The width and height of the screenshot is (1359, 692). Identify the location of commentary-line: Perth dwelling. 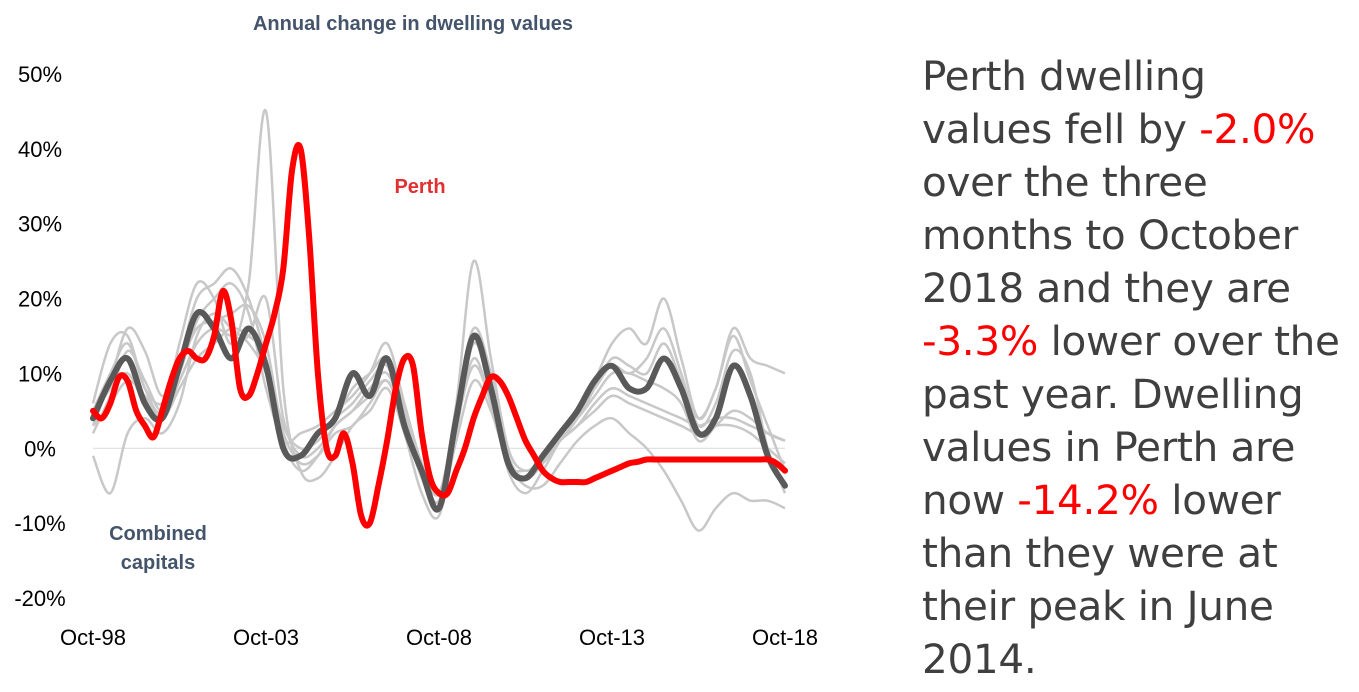
(1064, 76).